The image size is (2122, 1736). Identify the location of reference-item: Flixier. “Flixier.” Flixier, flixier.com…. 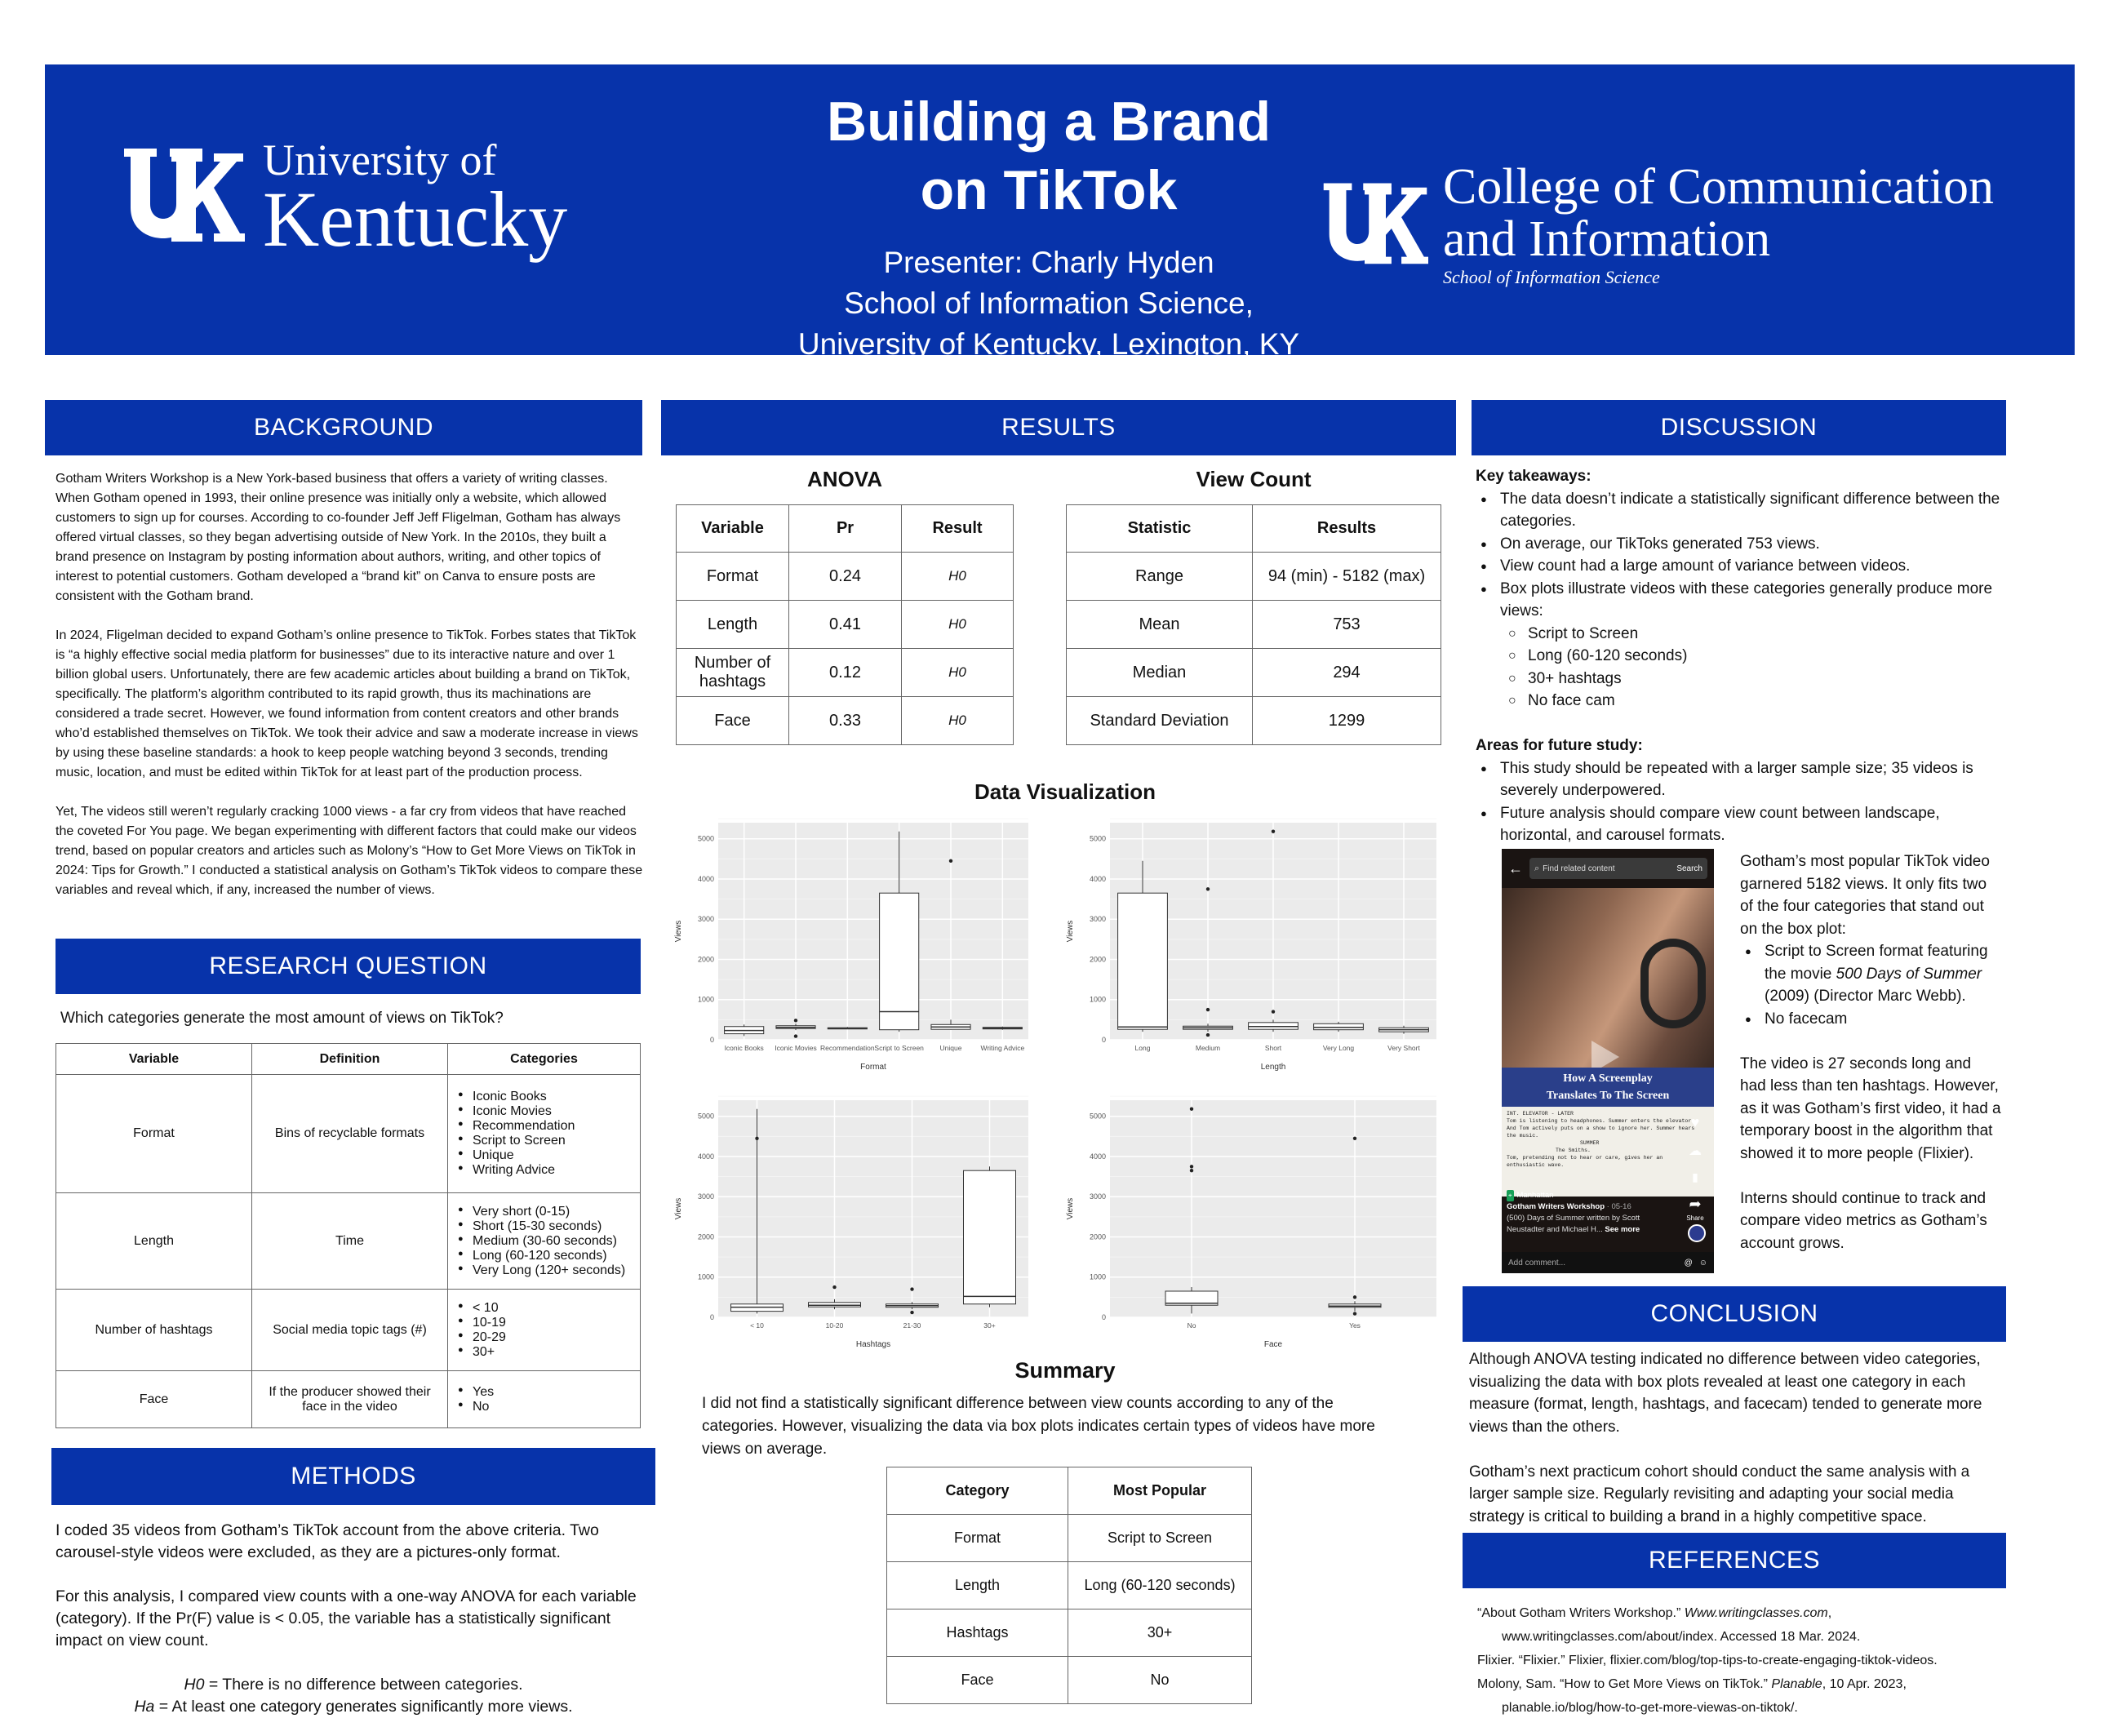
(1707, 1660).